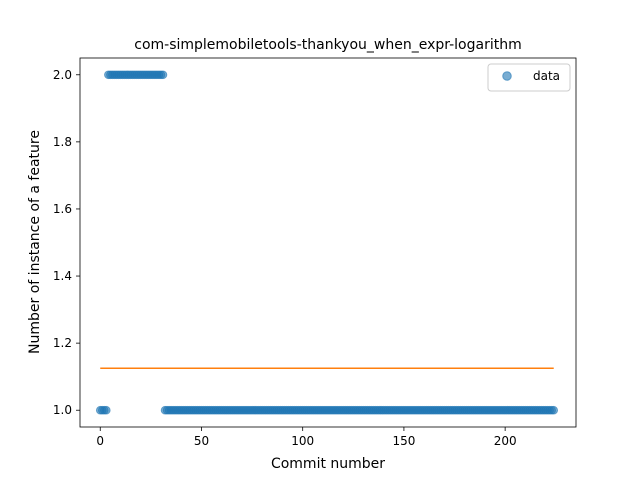 This screenshot has width=640, height=484. What do you see at coordinates (62, 410) in the screenshot?
I see `y-tick-label: 1.0` at bounding box center [62, 410].